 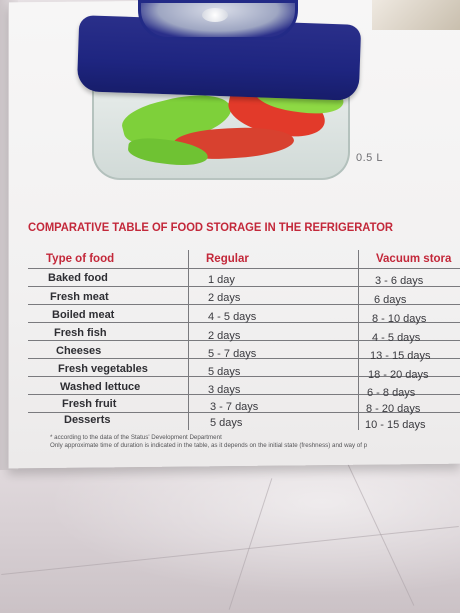 What do you see at coordinates (78, 278) in the screenshot?
I see `table-cell-food: Baked food` at bounding box center [78, 278].